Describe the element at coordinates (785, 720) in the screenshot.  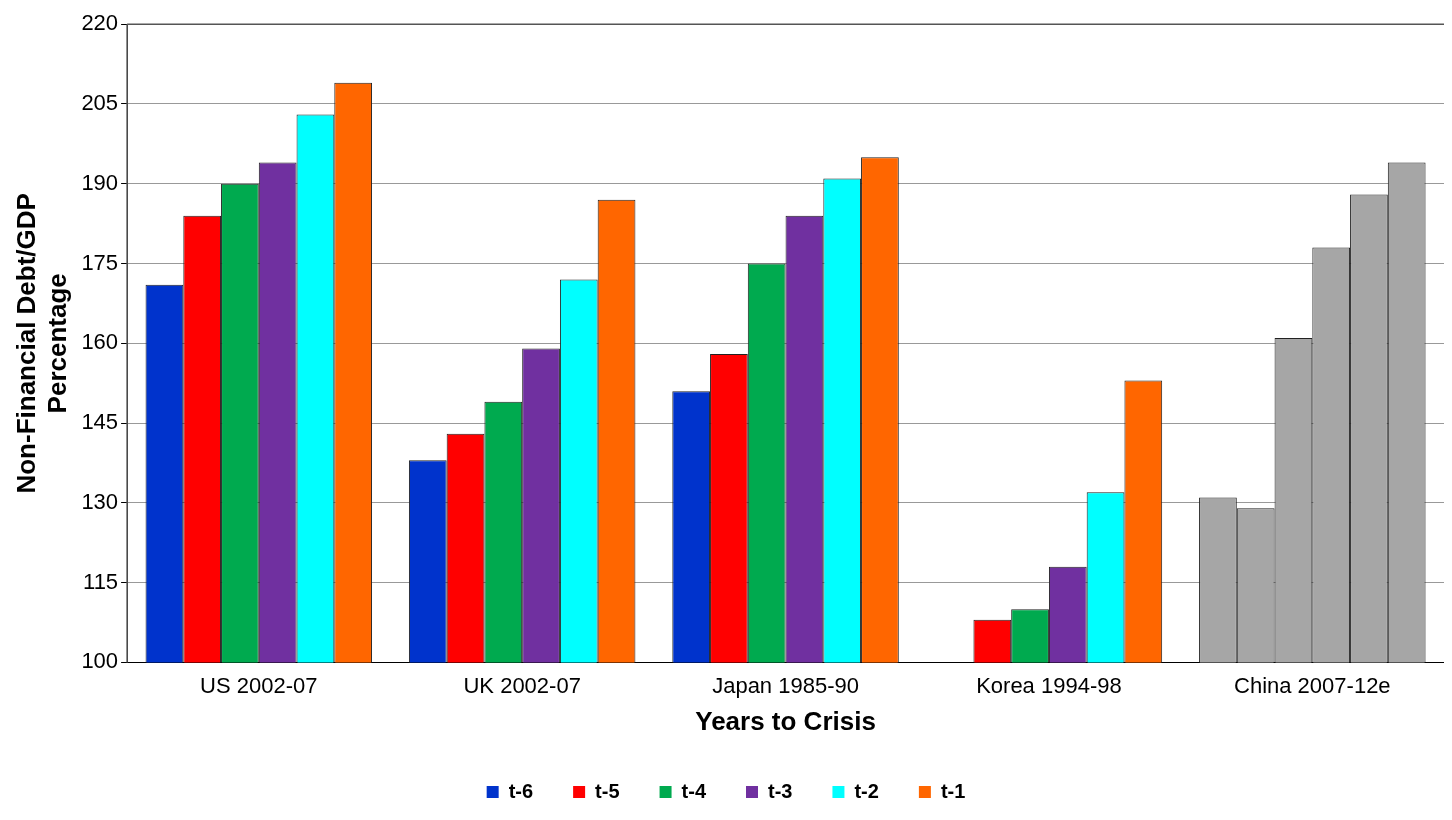
I see `x-axis-title: Years to Crisis` at that location.